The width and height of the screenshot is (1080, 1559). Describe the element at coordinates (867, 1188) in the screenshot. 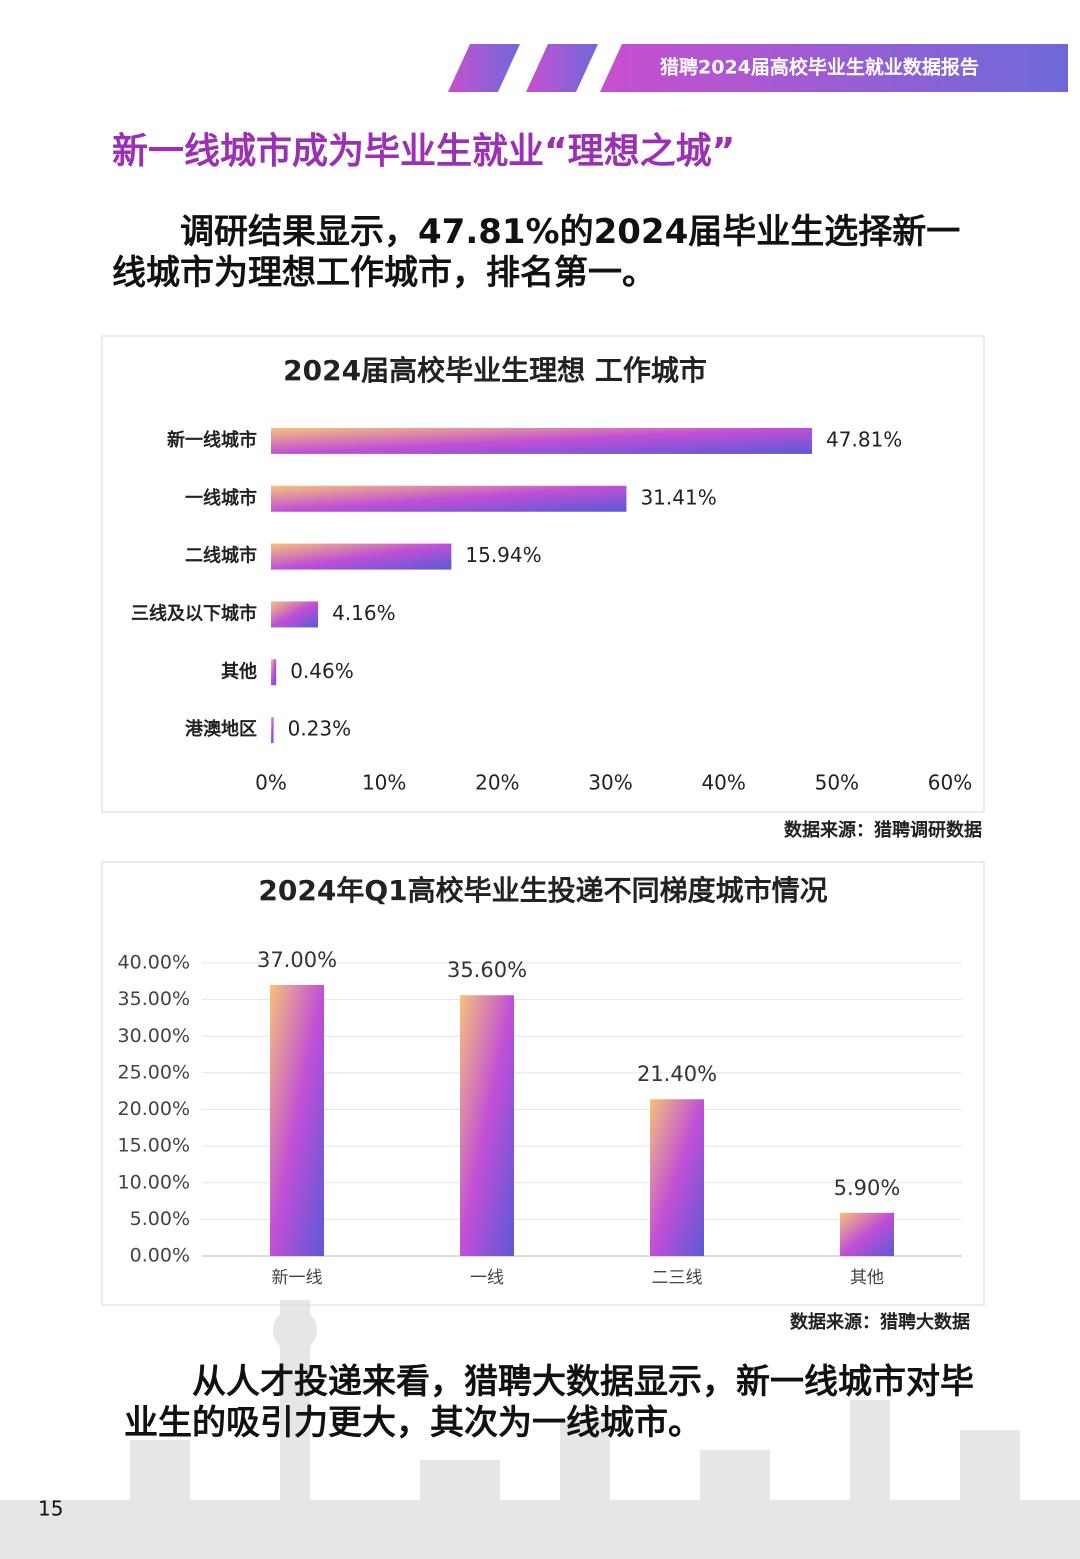

I see `data-label: 5.90%` at that location.